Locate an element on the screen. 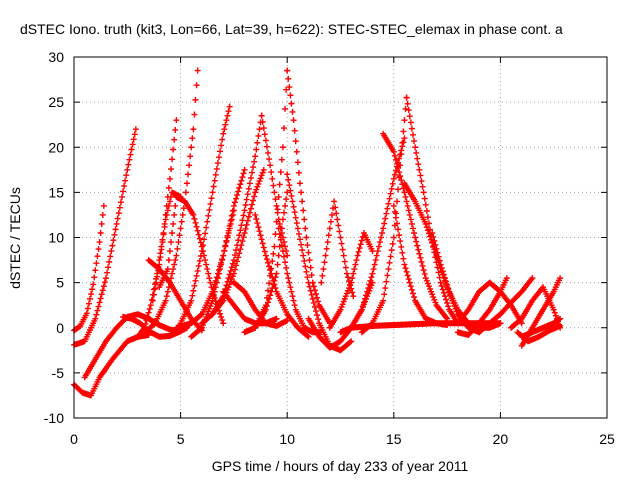 The height and width of the screenshot is (480, 640). y-tick-label: -10 is located at coordinates (54, 418).